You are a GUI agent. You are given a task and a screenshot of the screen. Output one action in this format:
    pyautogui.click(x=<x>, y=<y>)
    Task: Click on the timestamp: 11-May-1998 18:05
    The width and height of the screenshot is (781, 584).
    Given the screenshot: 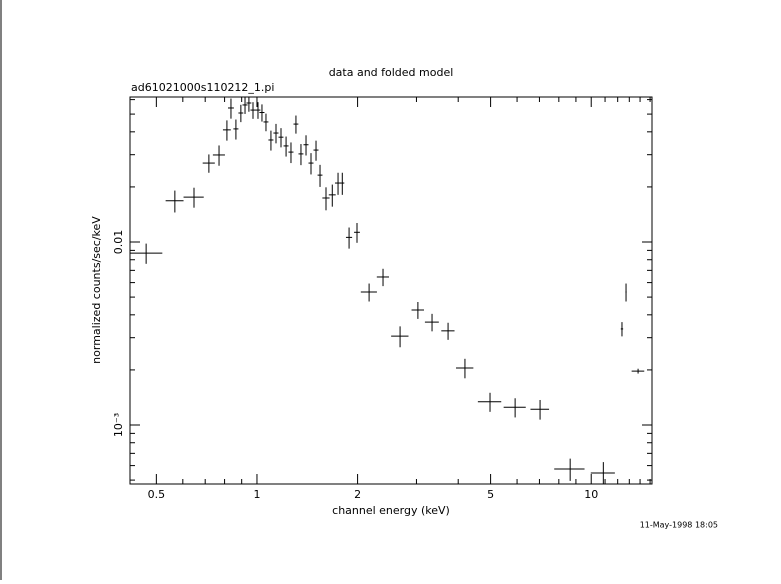 What is the action you would take?
    pyautogui.click(x=679, y=525)
    